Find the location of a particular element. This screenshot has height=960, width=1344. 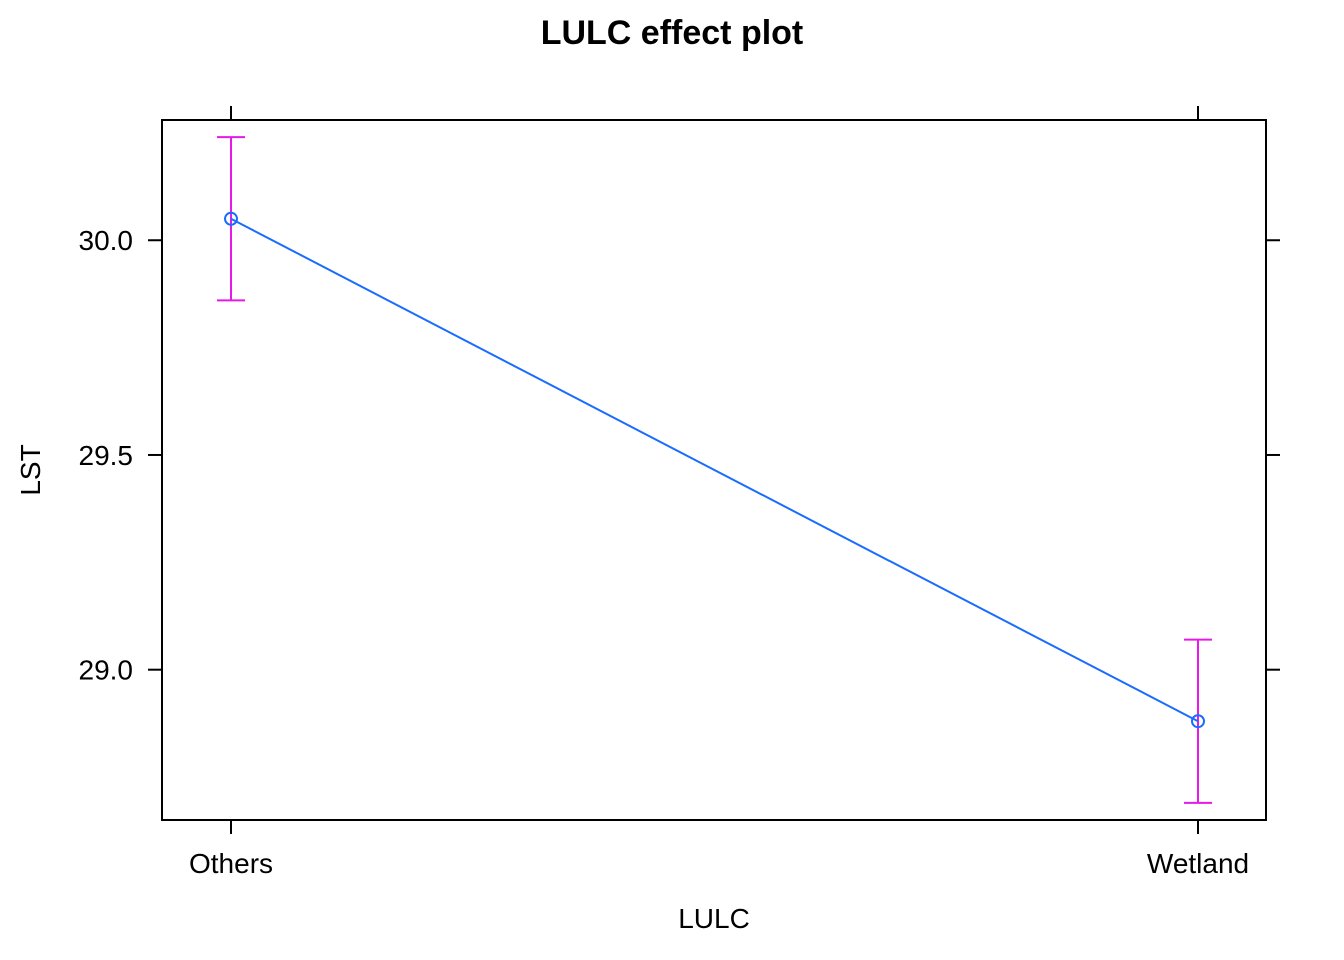

y-axis-label: LST is located at coordinates (30, 469).